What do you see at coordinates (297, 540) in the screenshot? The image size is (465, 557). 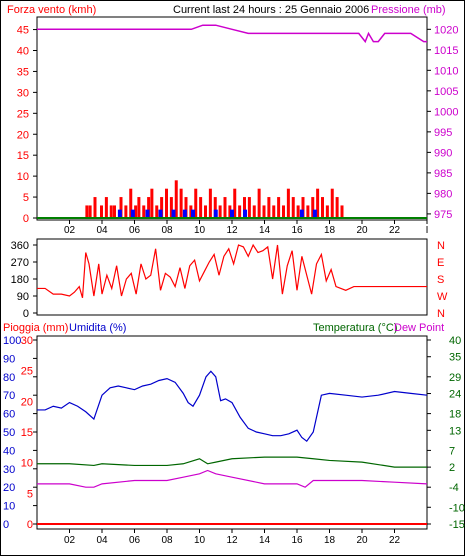 I see `bottom-x-tick-label: 16` at bounding box center [297, 540].